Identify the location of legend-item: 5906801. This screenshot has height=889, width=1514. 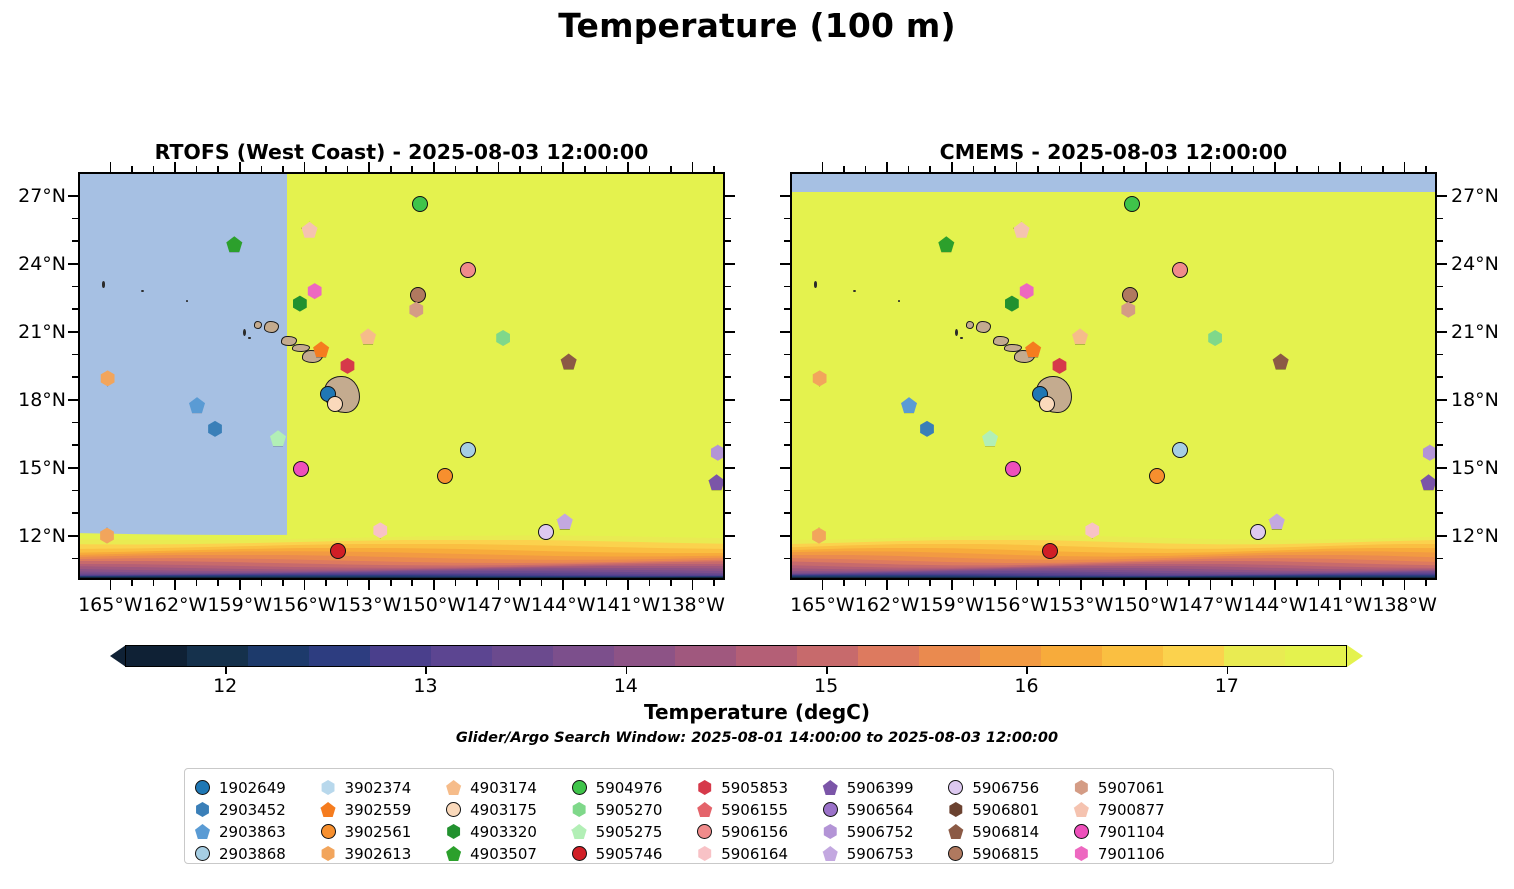
(1010, 809).